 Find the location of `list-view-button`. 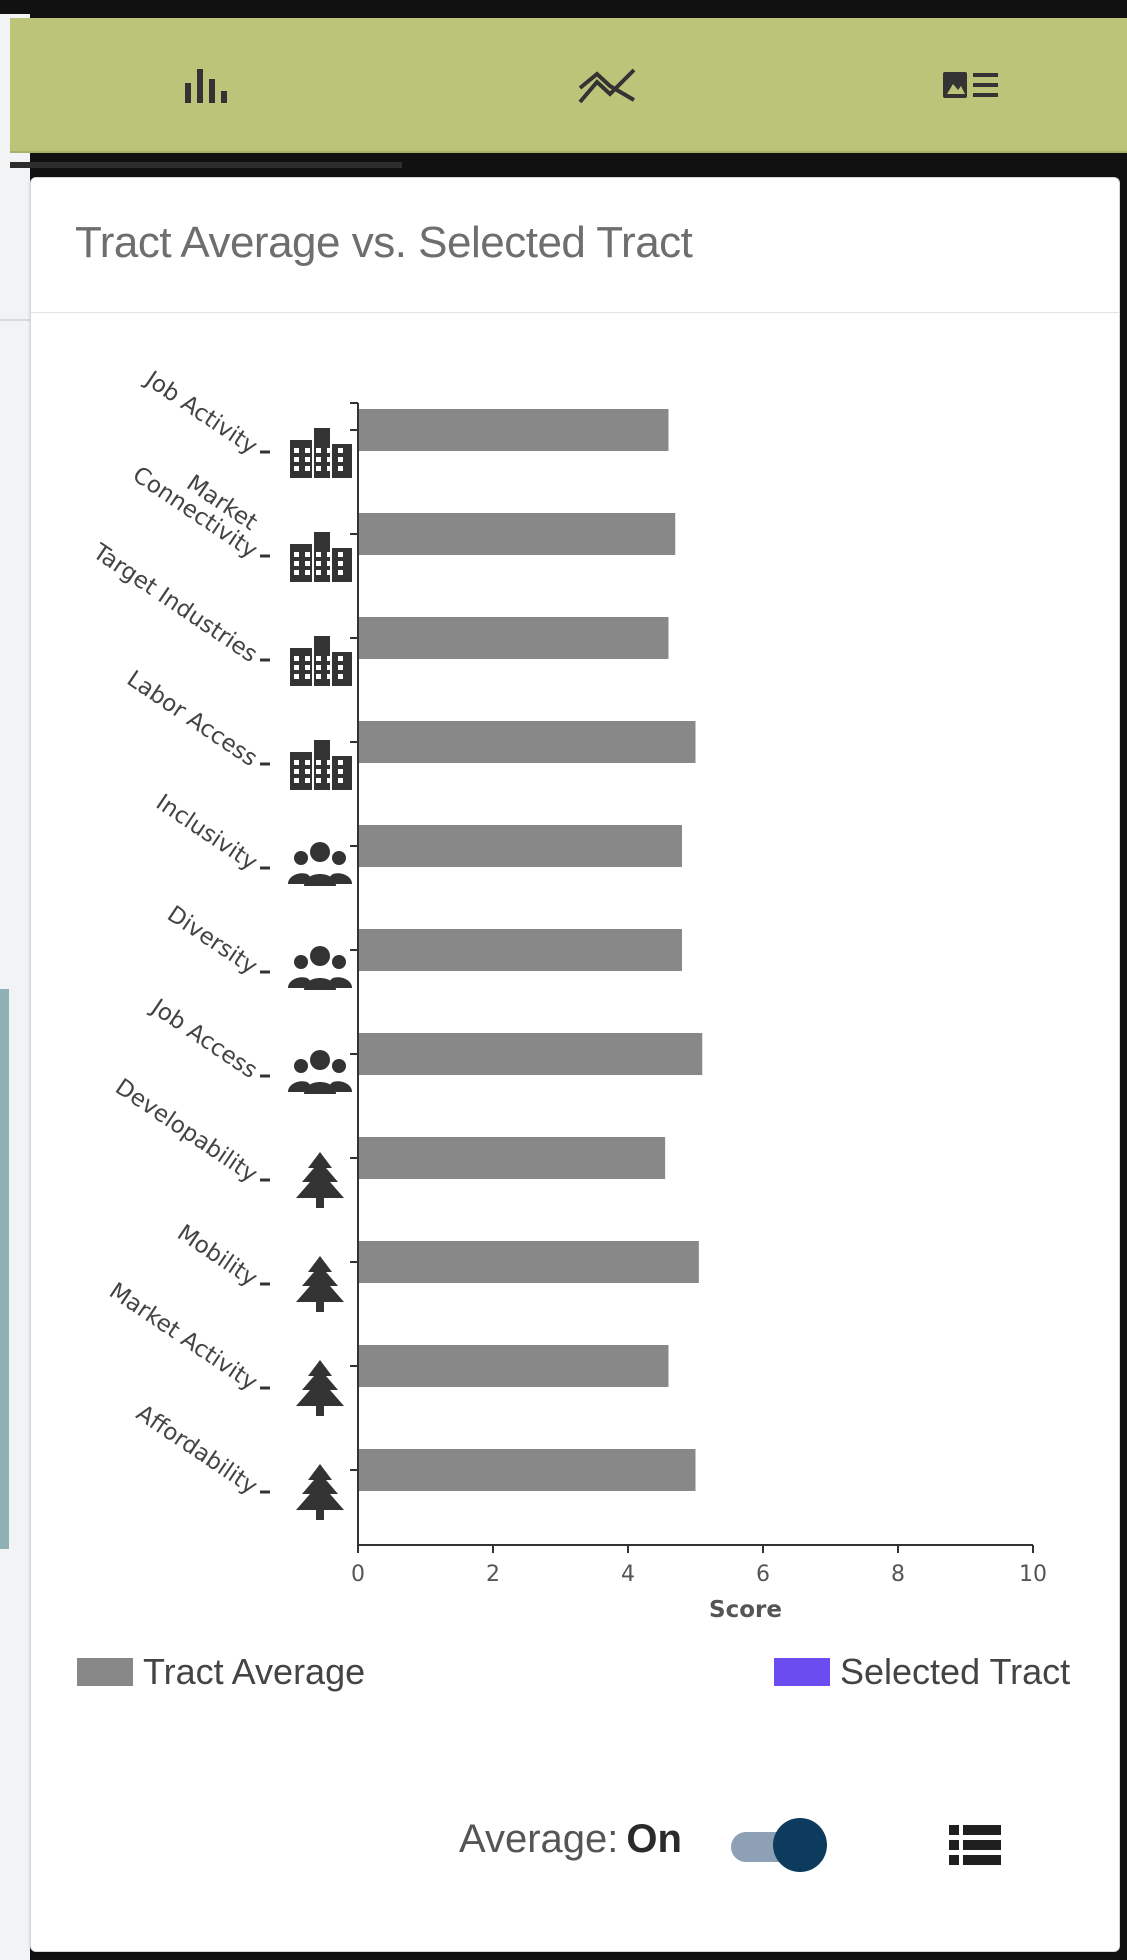

list-view-button is located at coordinates (975, 1846).